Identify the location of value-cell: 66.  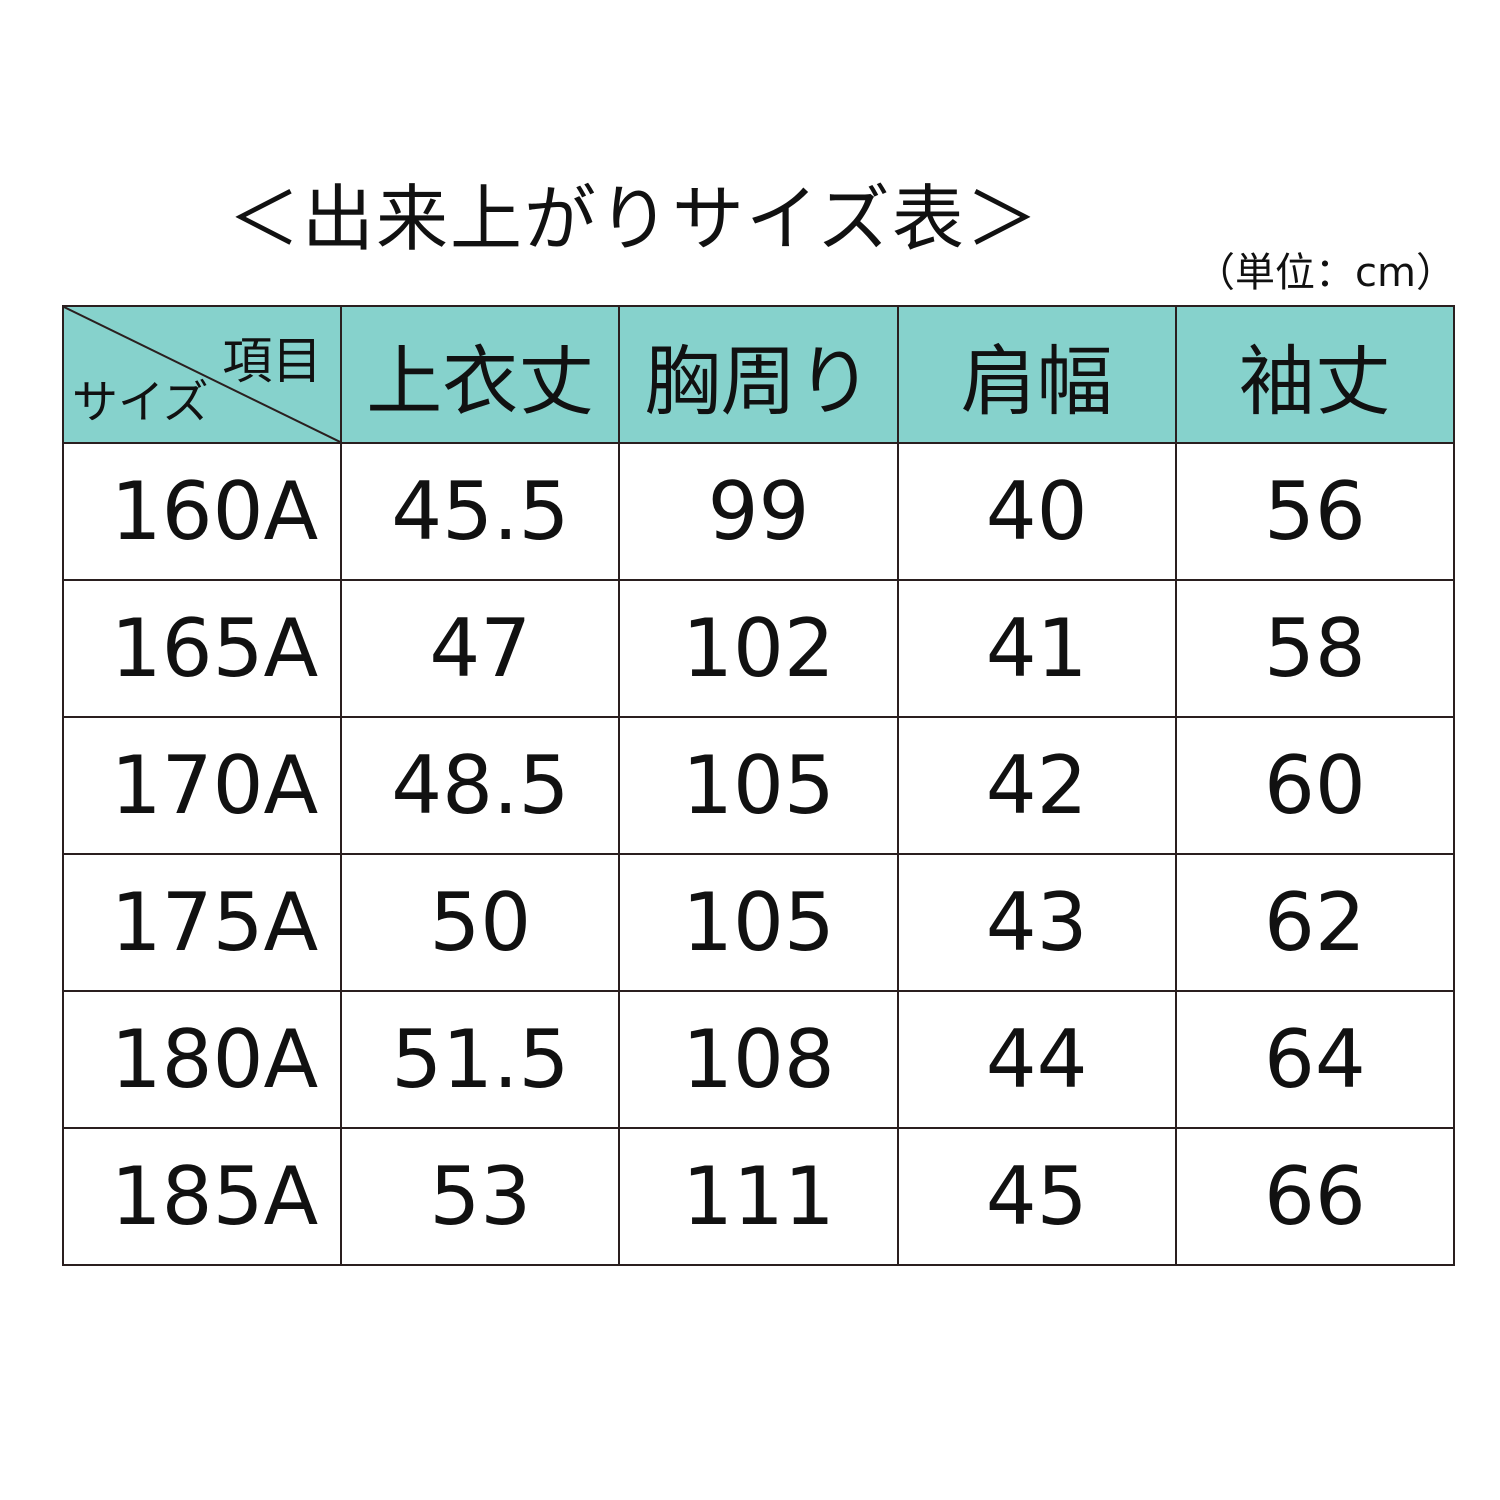
(1315, 1196).